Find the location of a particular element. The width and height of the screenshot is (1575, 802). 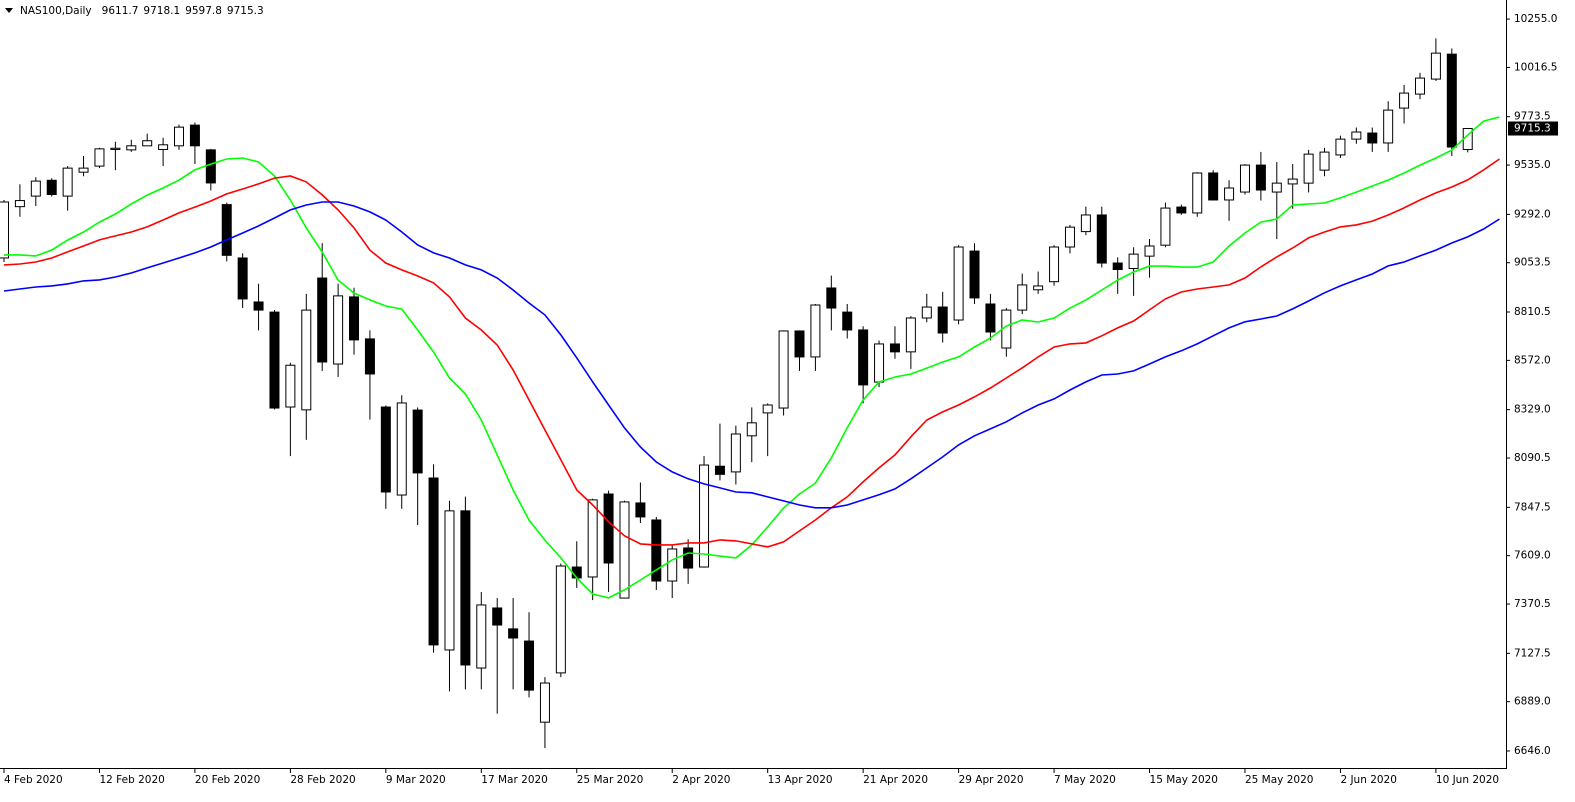

symbol-title: NAS100,Daily is located at coordinates (56, 11).